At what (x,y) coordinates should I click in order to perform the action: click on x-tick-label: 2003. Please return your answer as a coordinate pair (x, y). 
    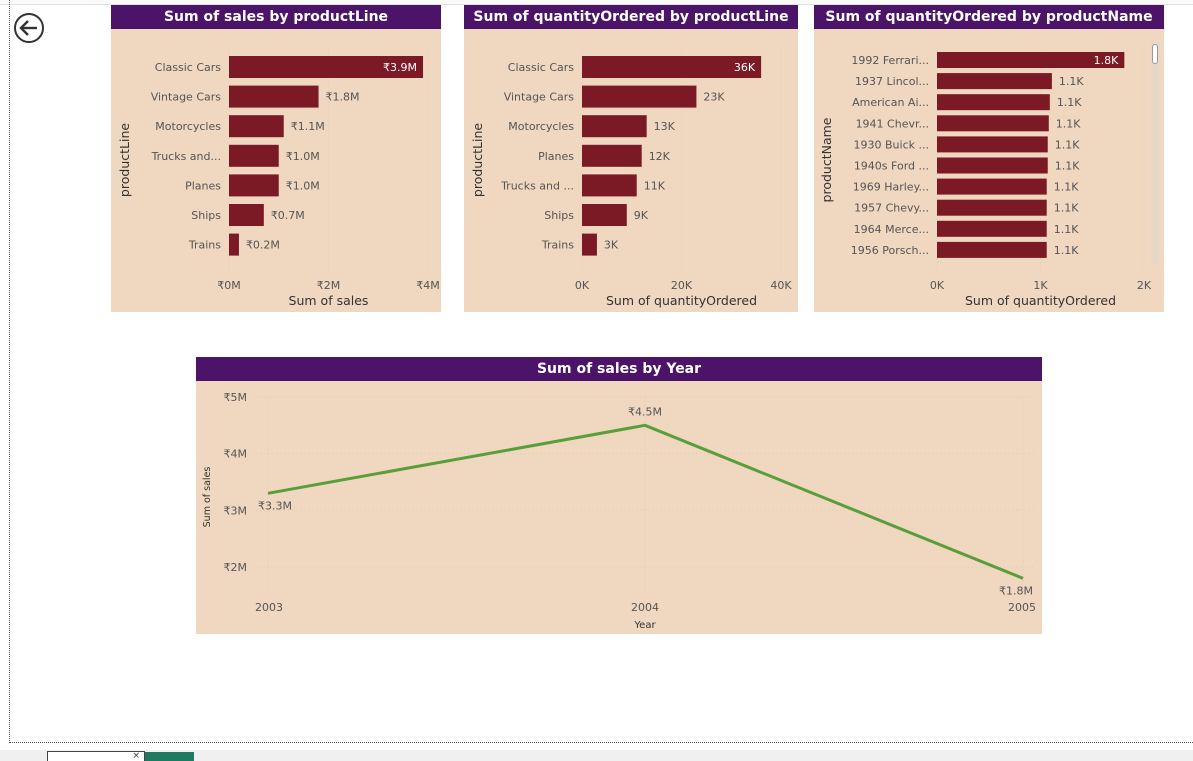
    Looking at the image, I should click on (269, 607).